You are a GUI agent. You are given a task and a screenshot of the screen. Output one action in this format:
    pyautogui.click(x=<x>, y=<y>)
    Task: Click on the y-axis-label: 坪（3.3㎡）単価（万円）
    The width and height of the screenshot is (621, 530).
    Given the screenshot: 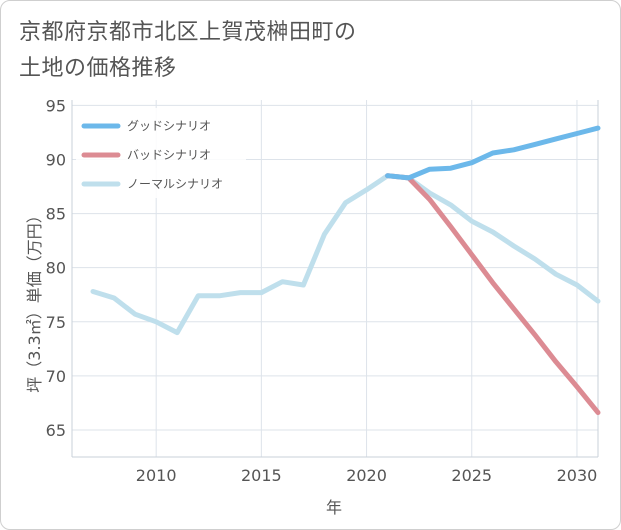 What is the action you would take?
    pyautogui.click(x=34, y=299)
    